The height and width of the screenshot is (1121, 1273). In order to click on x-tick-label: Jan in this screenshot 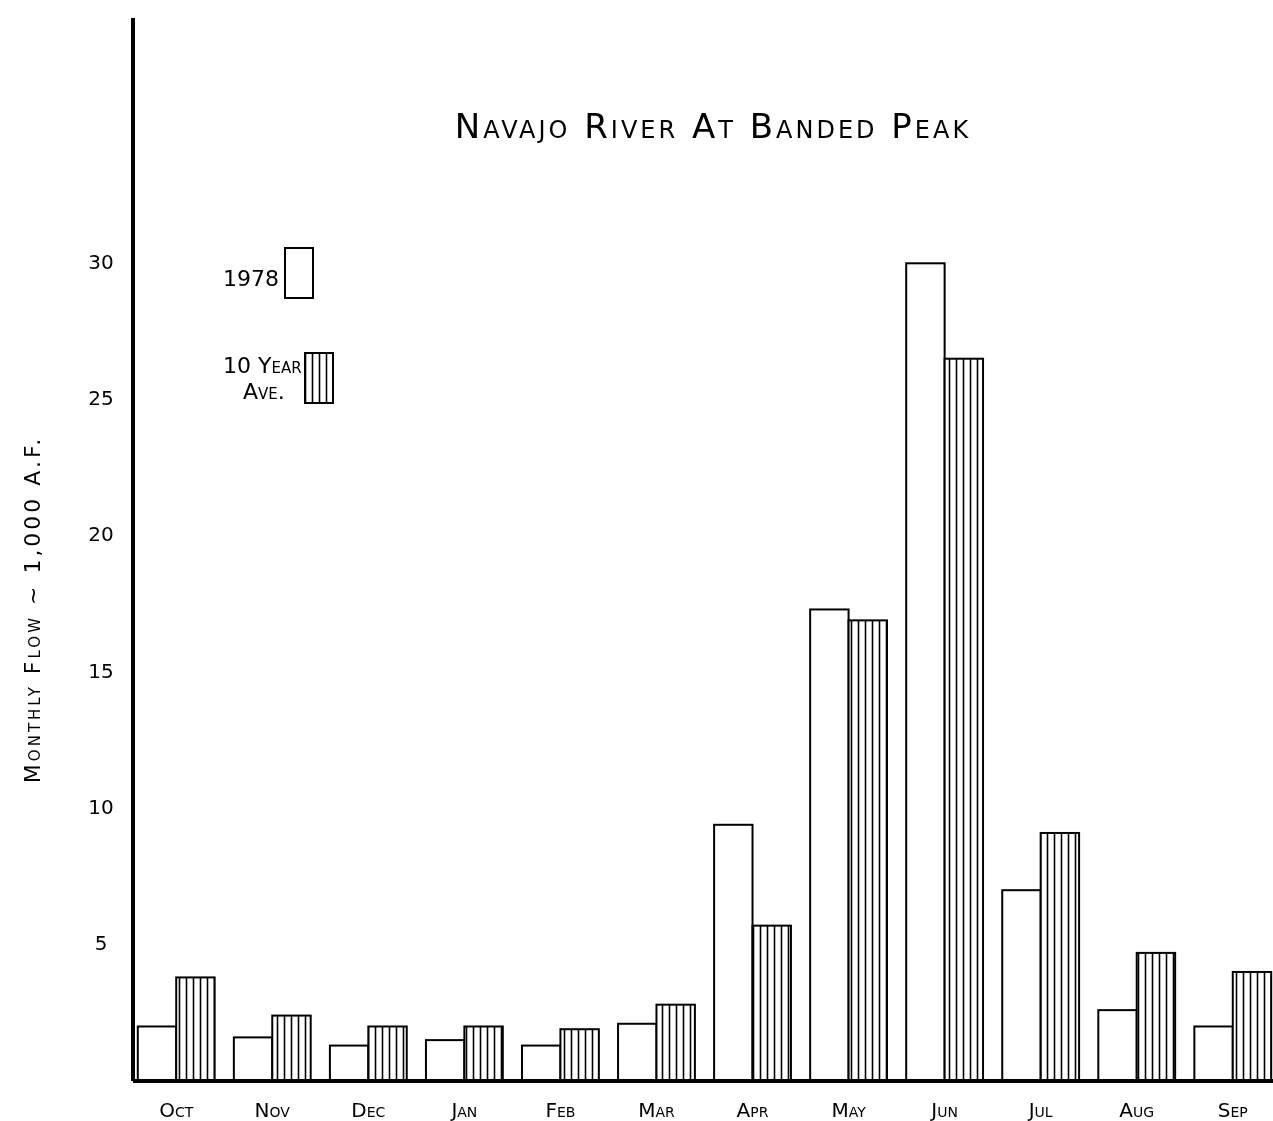, I will do `click(463, 1109)`.